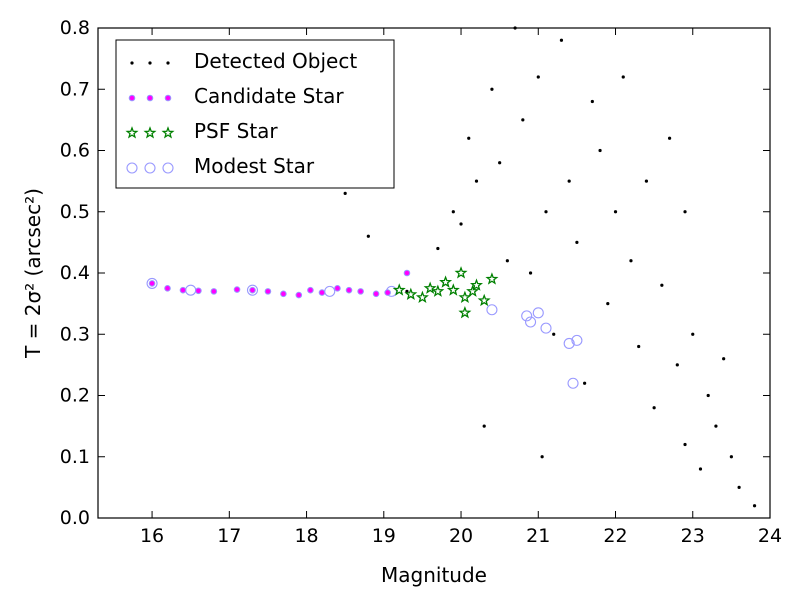 The image size is (800, 600). Describe the element at coordinates (150, 117) in the screenshot. I see `legend-items` at that location.